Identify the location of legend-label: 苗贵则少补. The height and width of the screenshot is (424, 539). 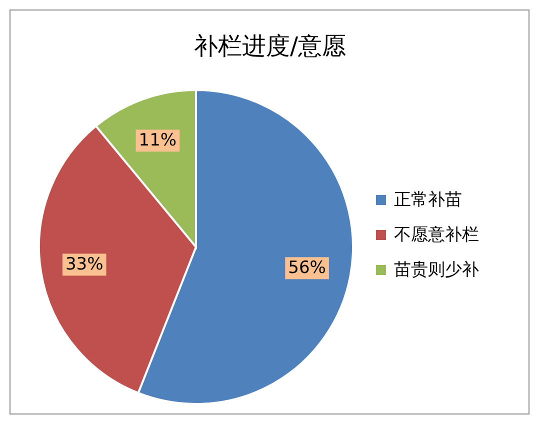
(436, 270).